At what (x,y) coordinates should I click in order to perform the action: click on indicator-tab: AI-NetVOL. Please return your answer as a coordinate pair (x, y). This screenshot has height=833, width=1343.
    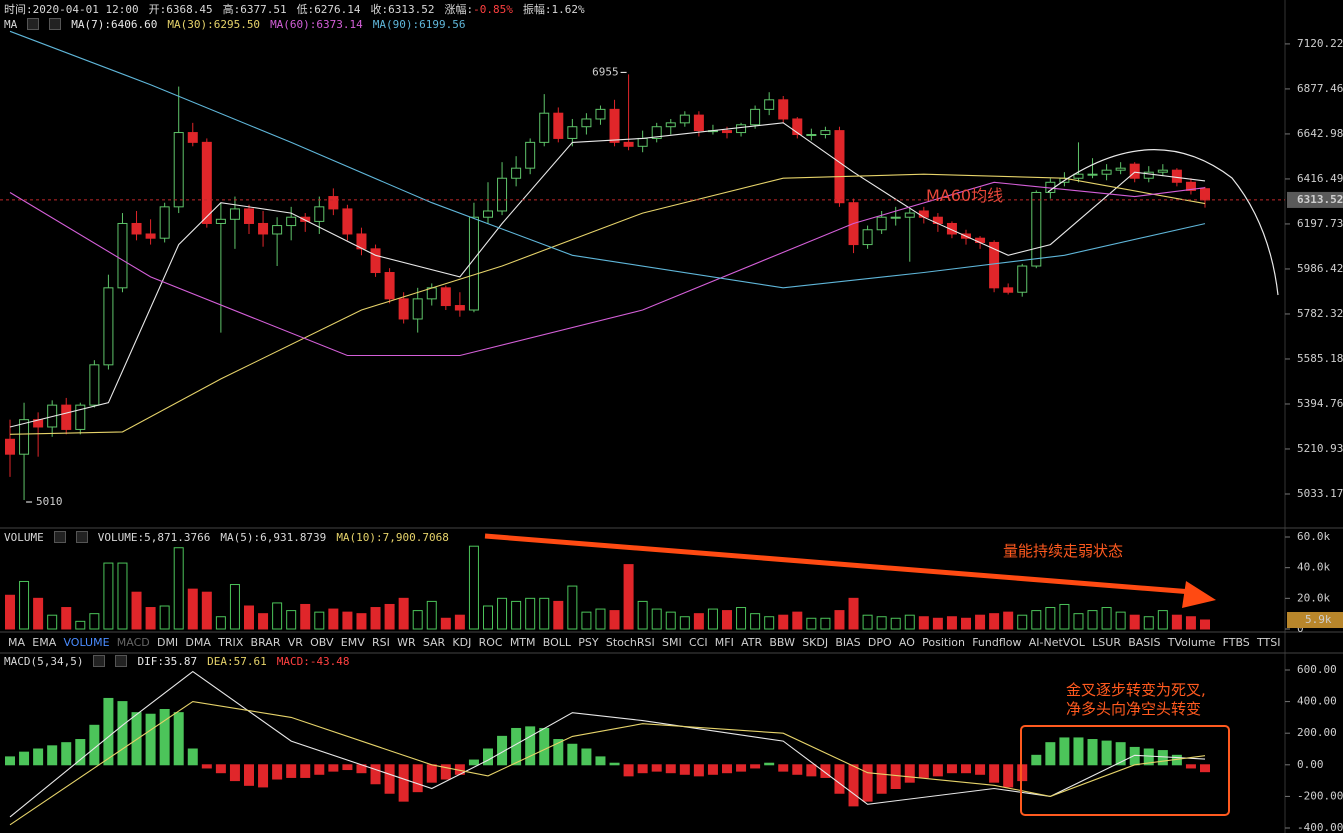
    Looking at the image, I should click on (1056, 642).